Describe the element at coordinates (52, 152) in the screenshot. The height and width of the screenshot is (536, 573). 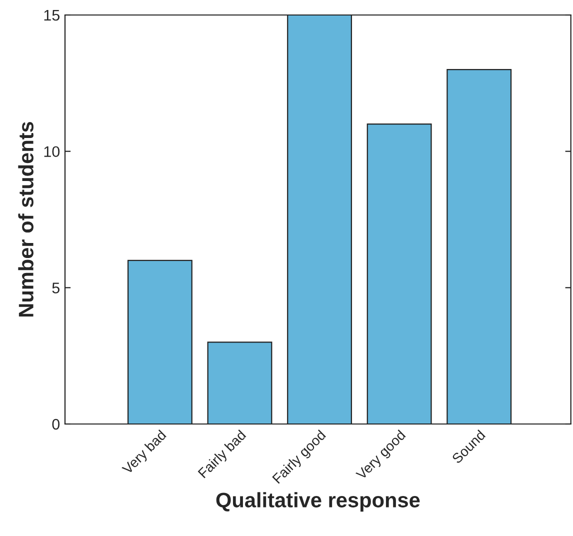
I see `y-tick-label: 10` at that location.